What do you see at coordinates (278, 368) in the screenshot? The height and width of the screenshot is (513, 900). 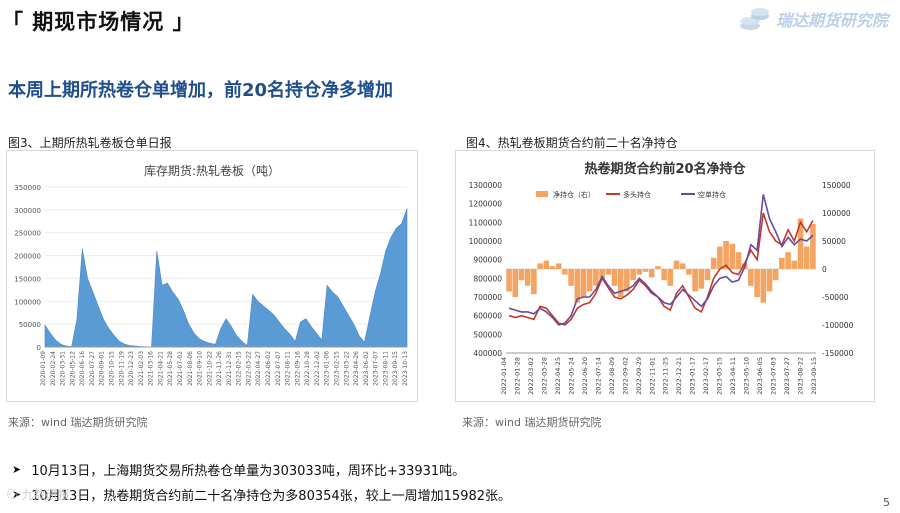 I see `x-tick-label: 2022-07-07` at bounding box center [278, 368].